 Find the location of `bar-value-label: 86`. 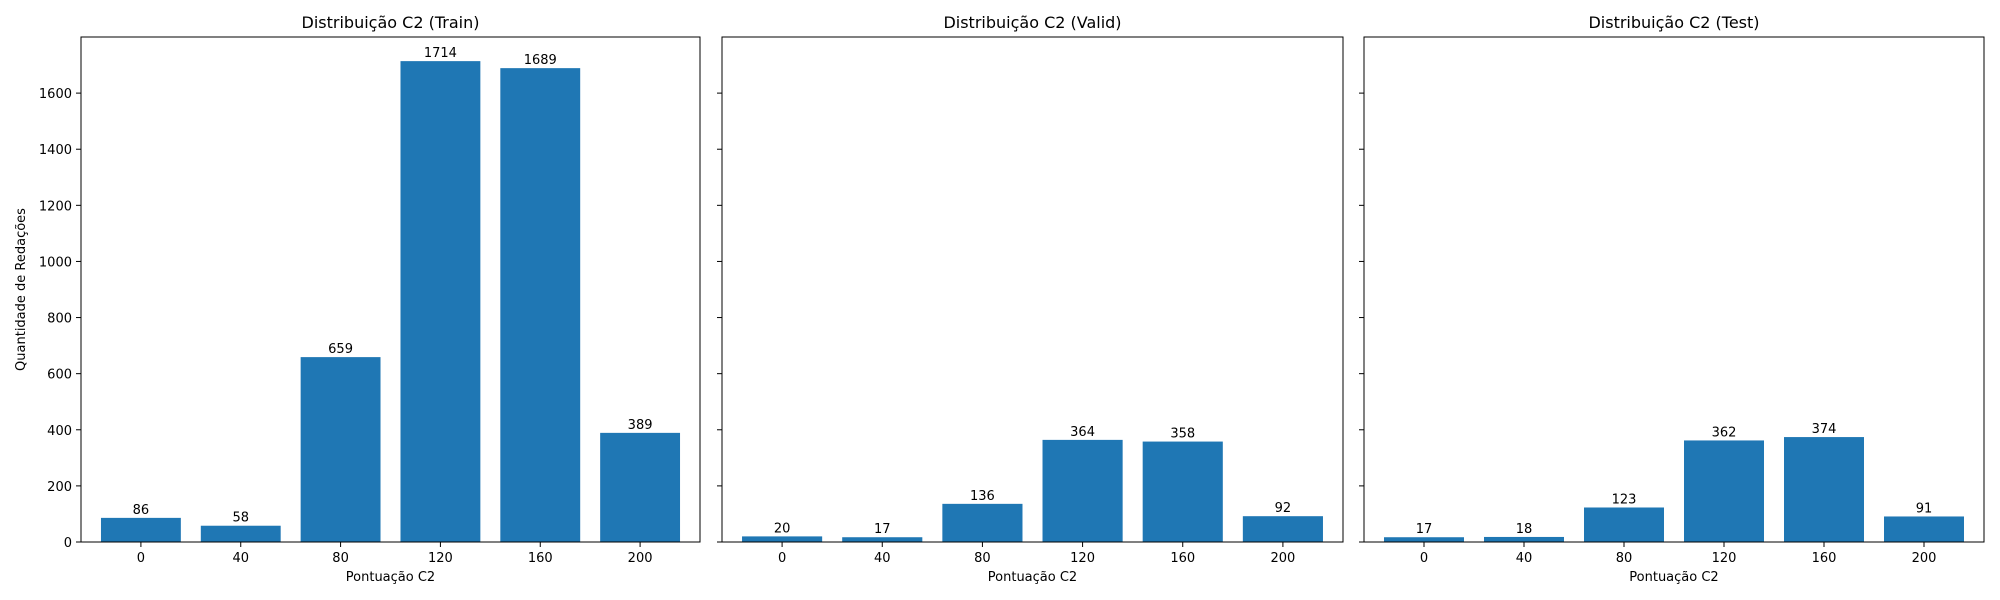

bar-value-label: 86 is located at coordinates (141, 510).